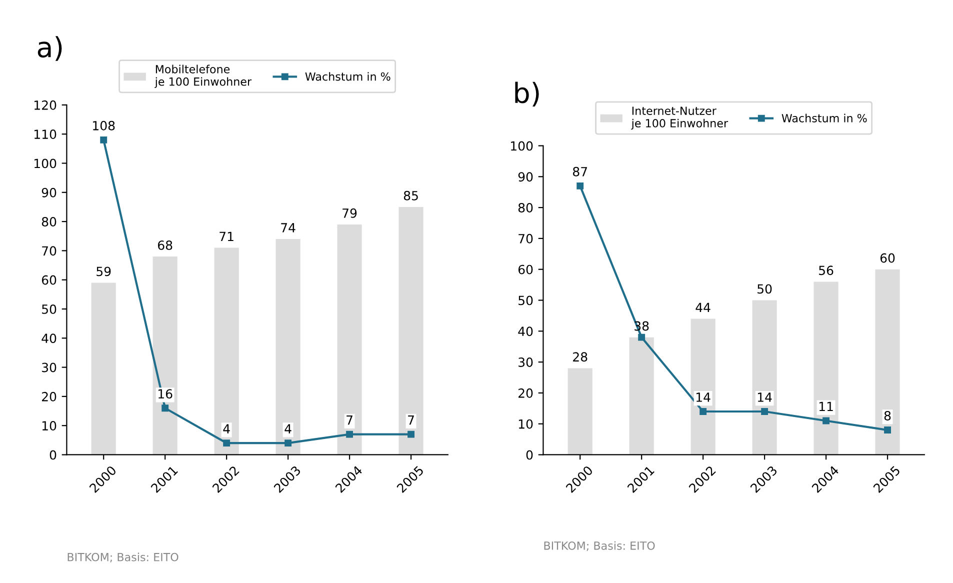 The image size is (953, 583). I want to click on chart-title: b), so click(527, 94).